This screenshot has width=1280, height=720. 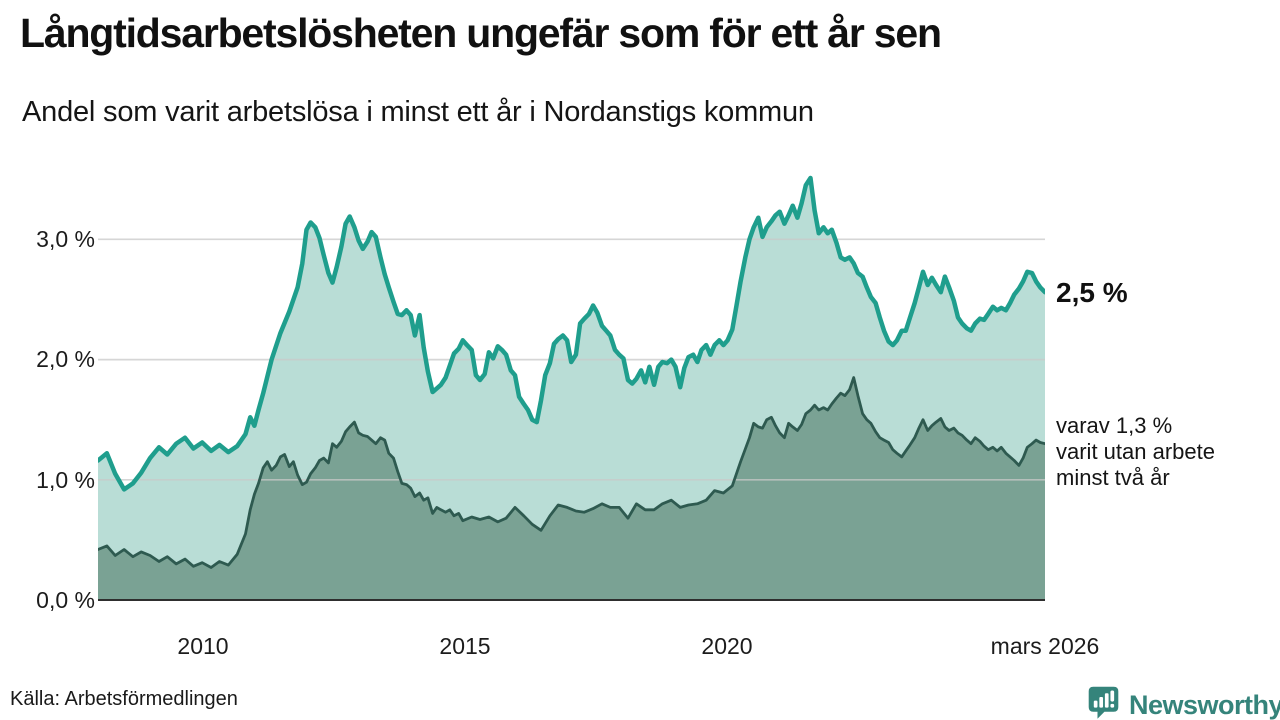 I want to click on newsworthy-wordmark: Newsworthy, so click(x=1204, y=704).